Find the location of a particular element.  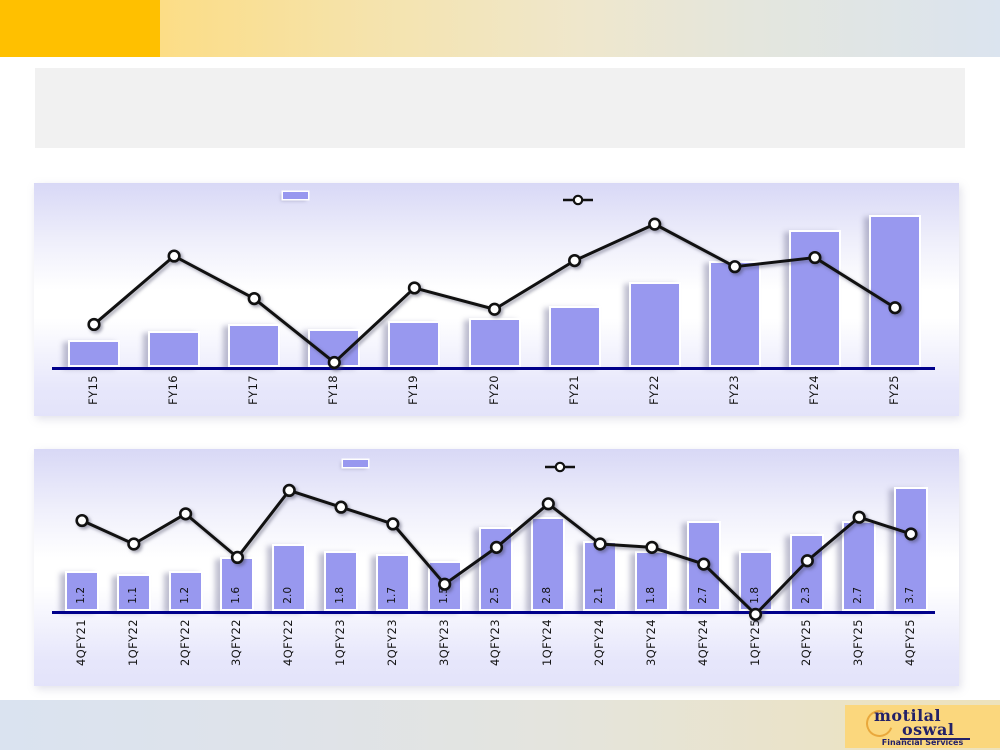

x-axis-label: 2QFY22 is located at coordinates (184, 643).